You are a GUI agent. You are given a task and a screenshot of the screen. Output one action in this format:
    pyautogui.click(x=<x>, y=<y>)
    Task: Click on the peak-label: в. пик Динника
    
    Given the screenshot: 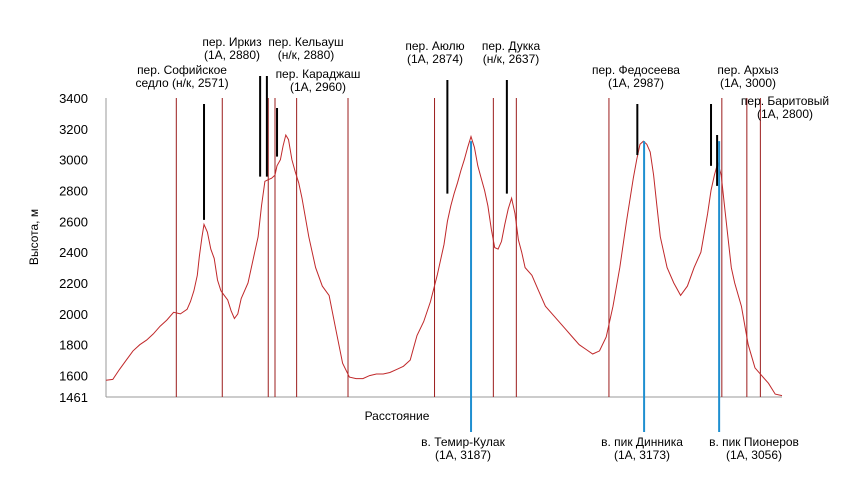 What is the action you would take?
    pyautogui.click(x=642, y=442)
    